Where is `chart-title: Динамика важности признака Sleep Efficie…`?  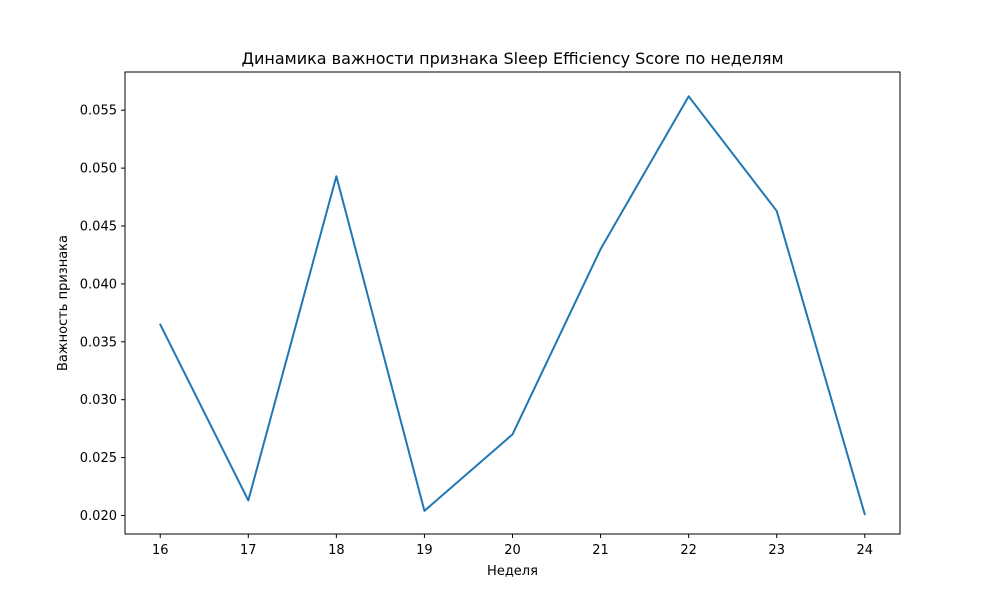 chart-title: Динамика важности признака Sleep Efficie… is located at coordinates (512, 58).